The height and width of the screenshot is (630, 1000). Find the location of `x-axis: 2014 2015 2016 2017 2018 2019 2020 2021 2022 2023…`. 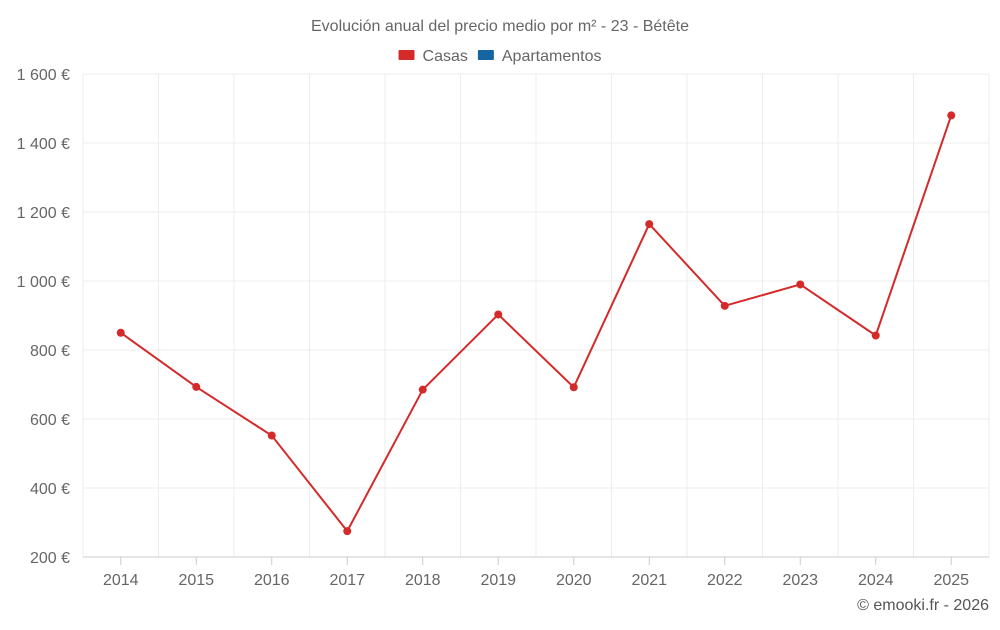

x-axis: 2014 2015 2016 2017 2018 2019 2020 2021 2022 2023… is located at coordinates (536, 572).